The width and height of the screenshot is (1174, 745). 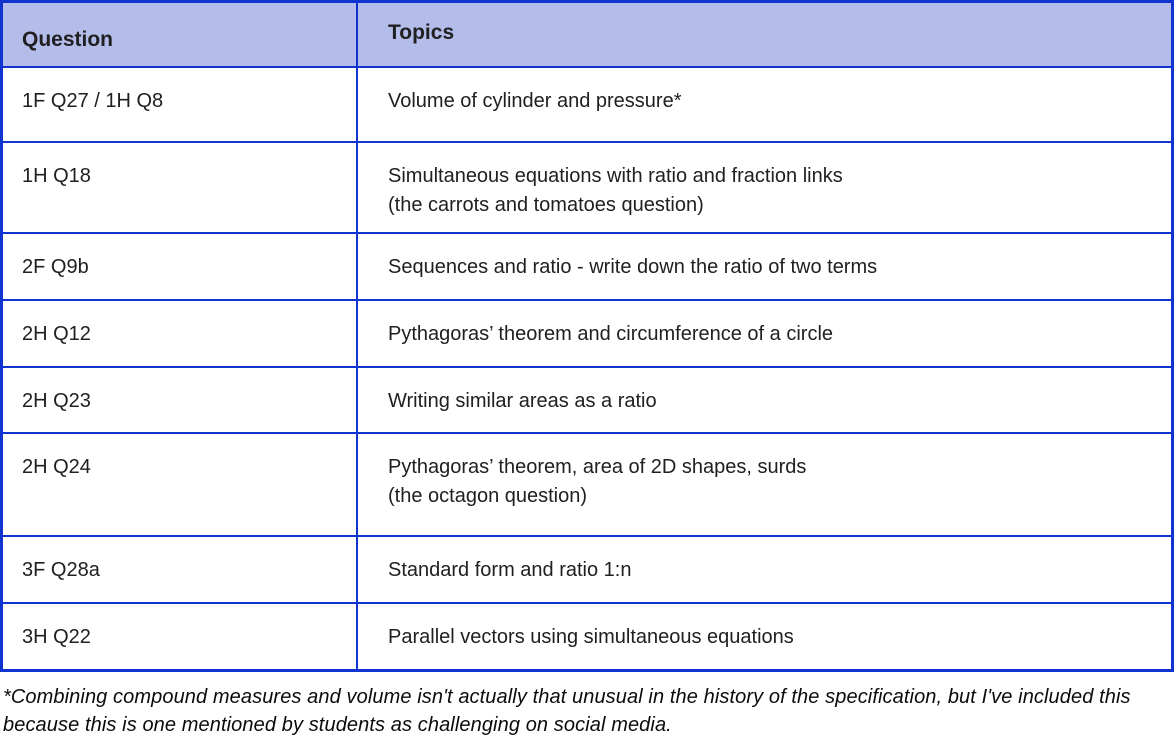 I want to click on question-cell: 2F Q9b, so click(x=180, y=266).